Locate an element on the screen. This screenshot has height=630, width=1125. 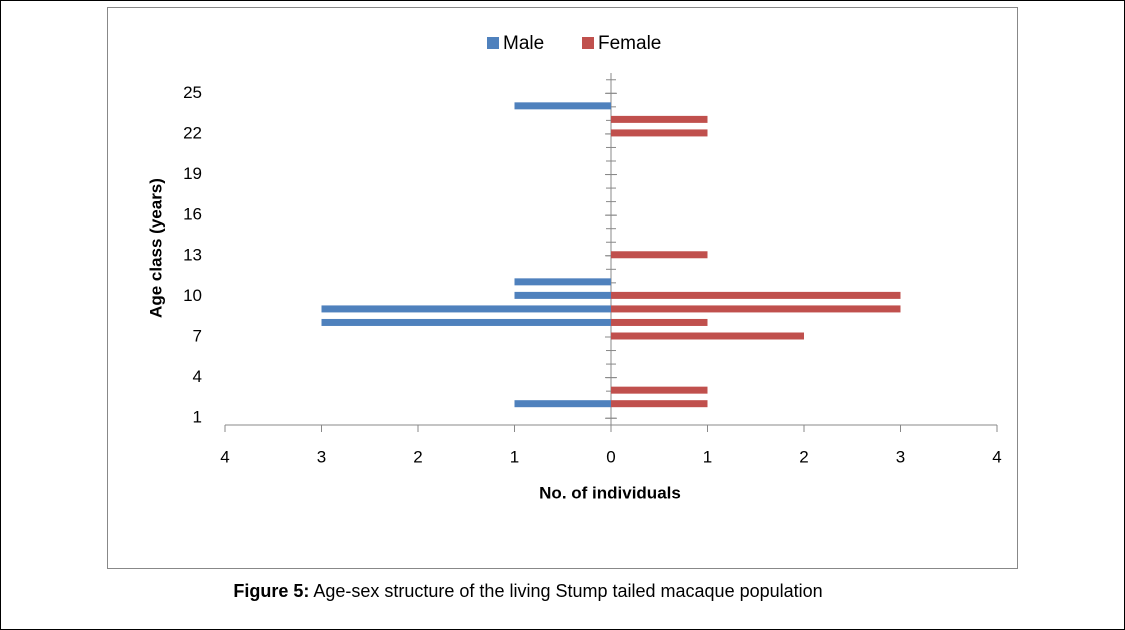
y-tick-label: 13 is located at coordinates (192, 254).